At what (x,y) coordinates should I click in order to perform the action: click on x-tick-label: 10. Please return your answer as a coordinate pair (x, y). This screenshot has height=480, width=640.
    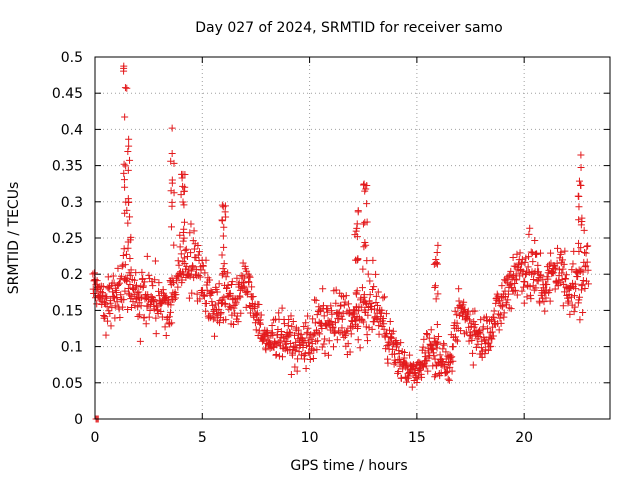
    Looking at the image, I should click on (310, 438).